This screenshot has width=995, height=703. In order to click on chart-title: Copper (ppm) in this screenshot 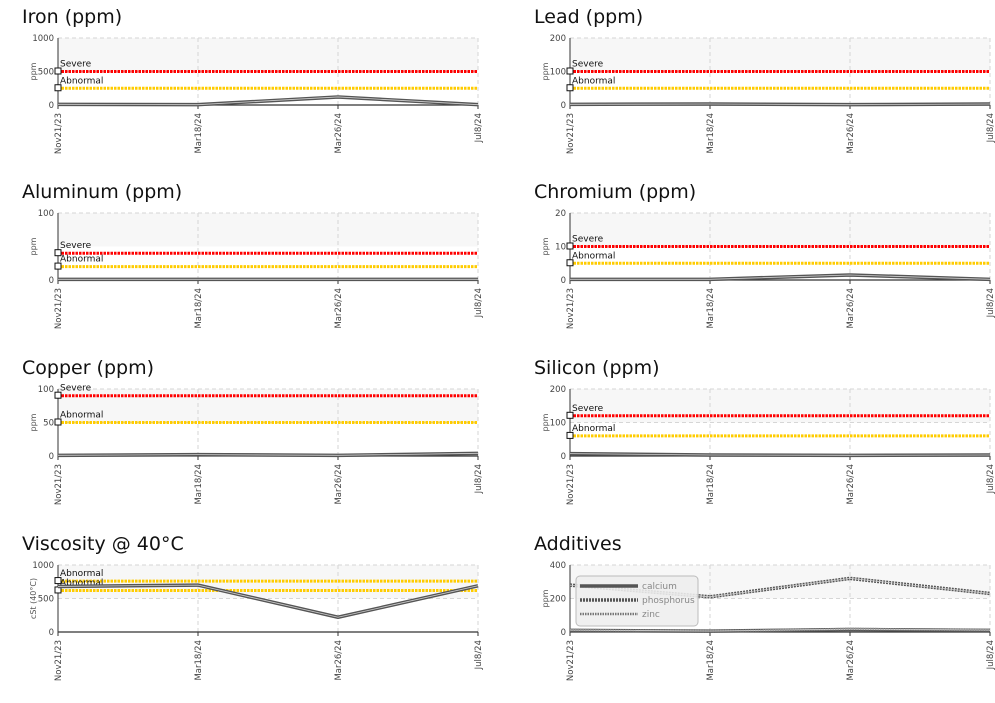, I will do `click(88, 368)`.